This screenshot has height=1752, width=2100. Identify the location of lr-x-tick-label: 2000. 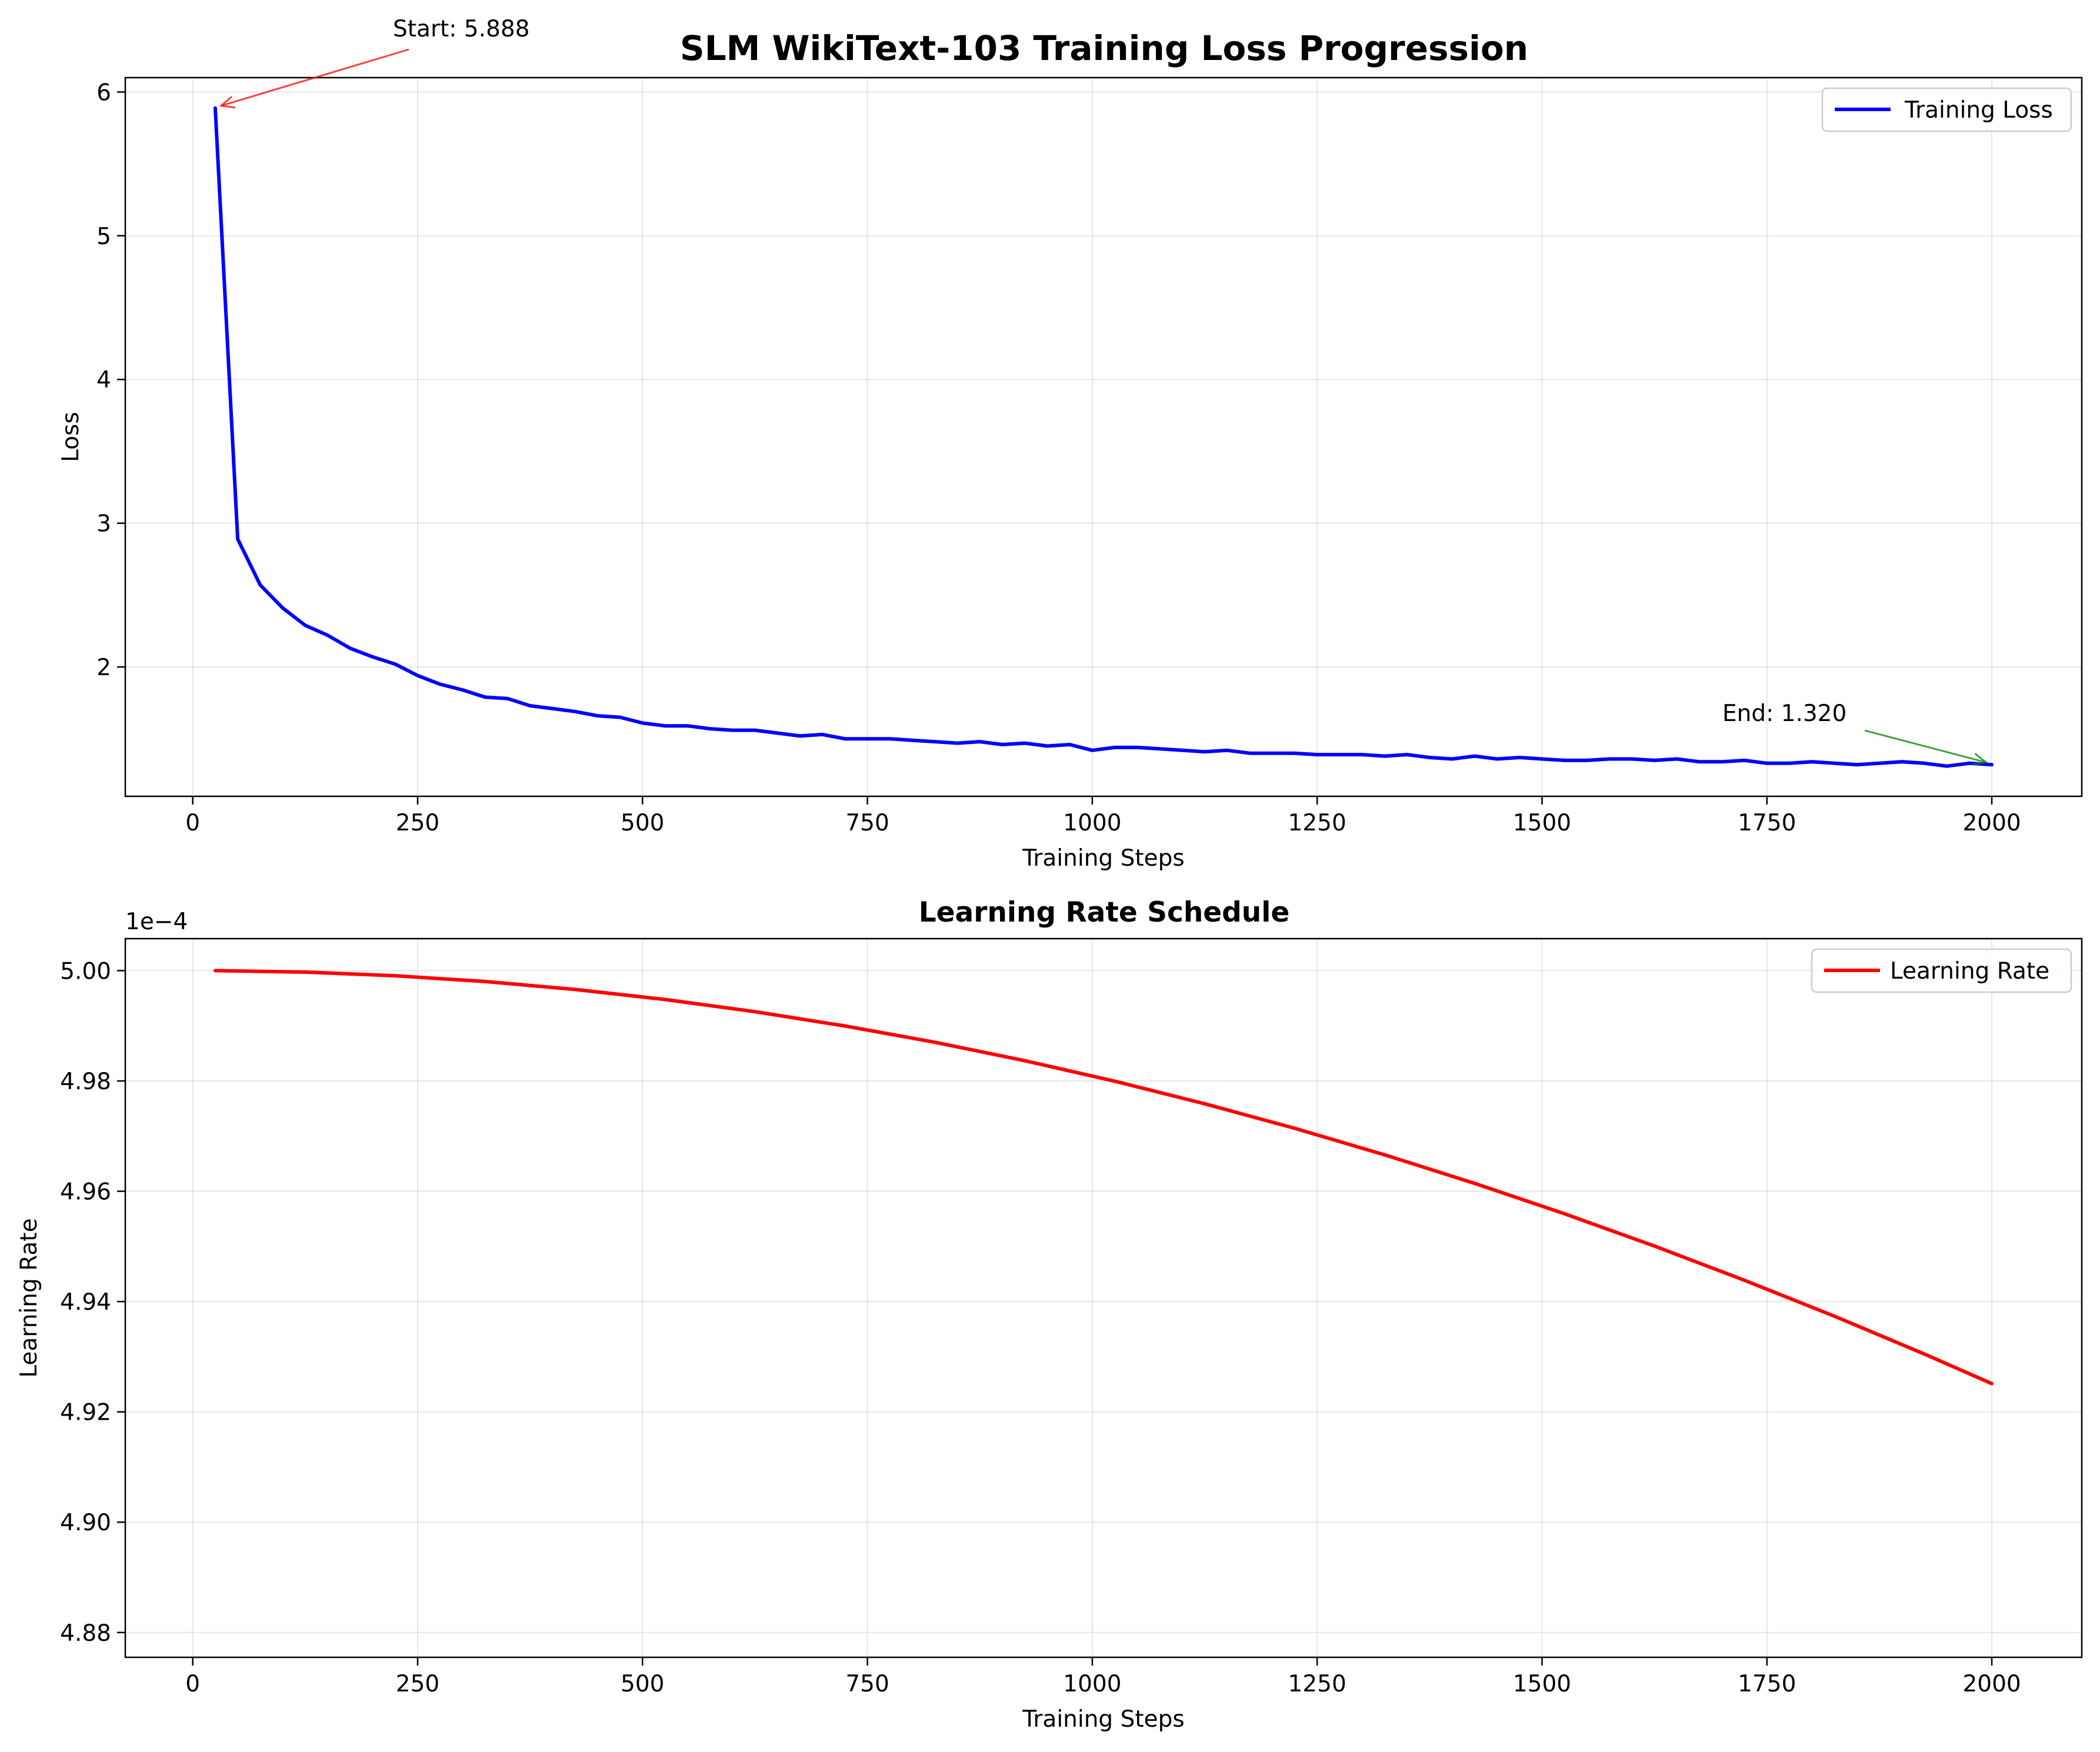
(1991, 1684).